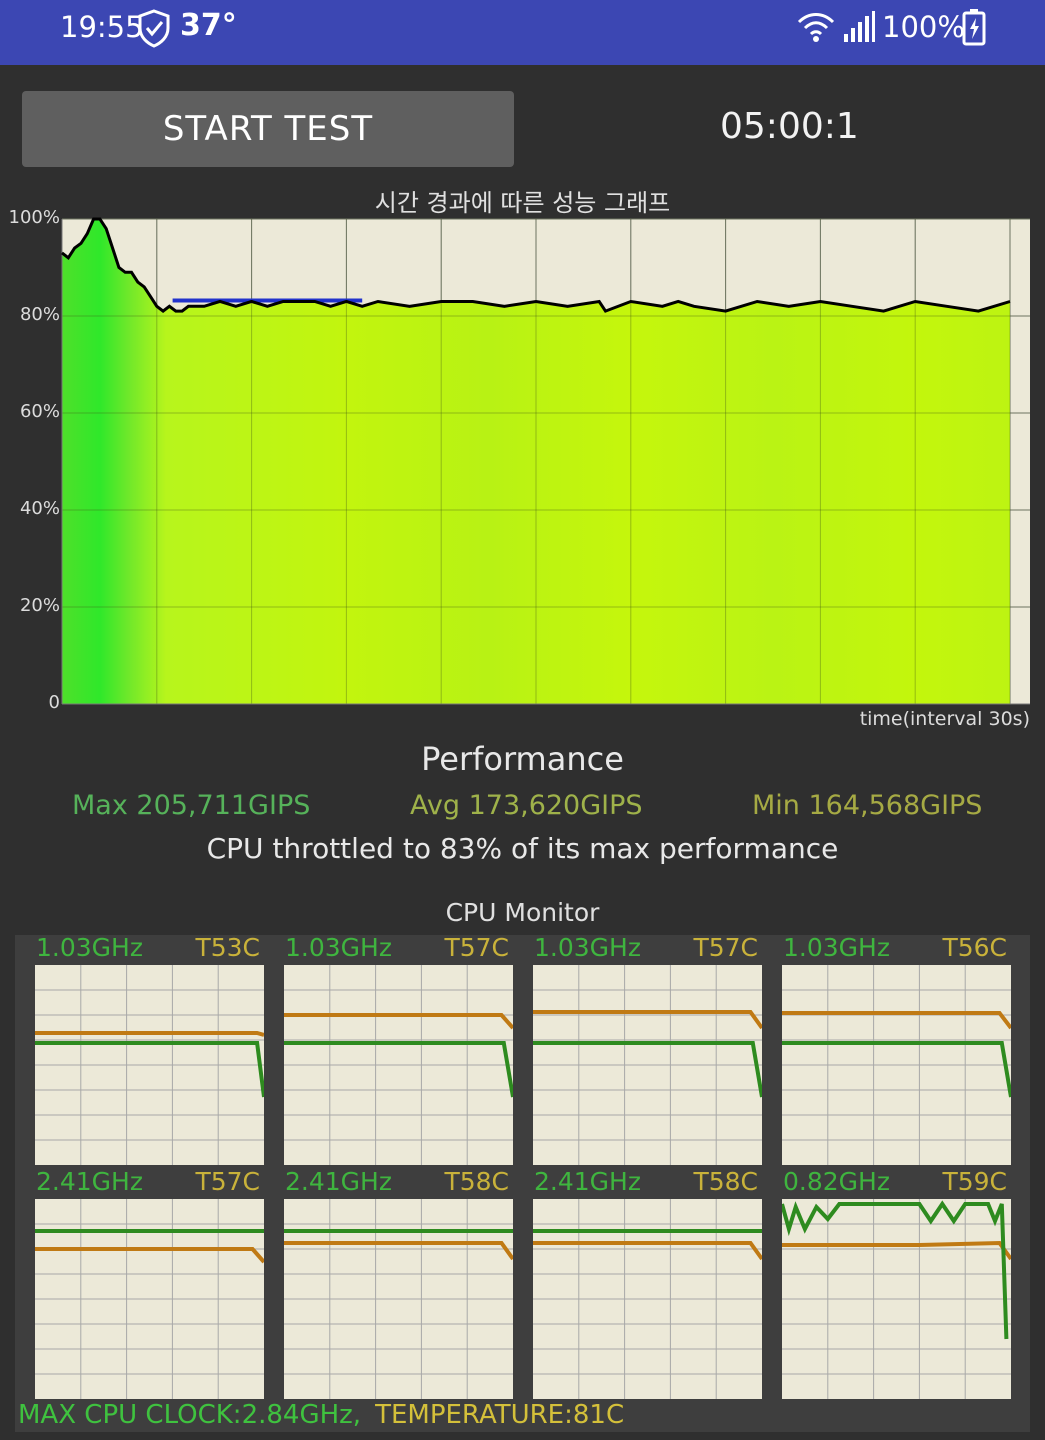  Describe the element at coordinates (526, 805) in the screenshot. I see `avg-gips: Avg 173,620GIPS` at that location.